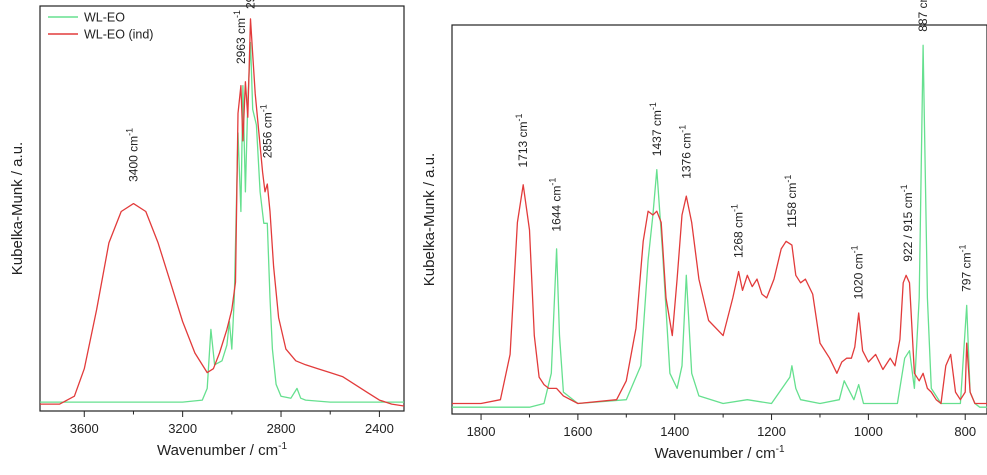 The width and height of the screenshot is (987, 475). Describe the element at coordinates (685, 152) in the screenshot. I see `peak-label: 1376 cm-1` at that location.